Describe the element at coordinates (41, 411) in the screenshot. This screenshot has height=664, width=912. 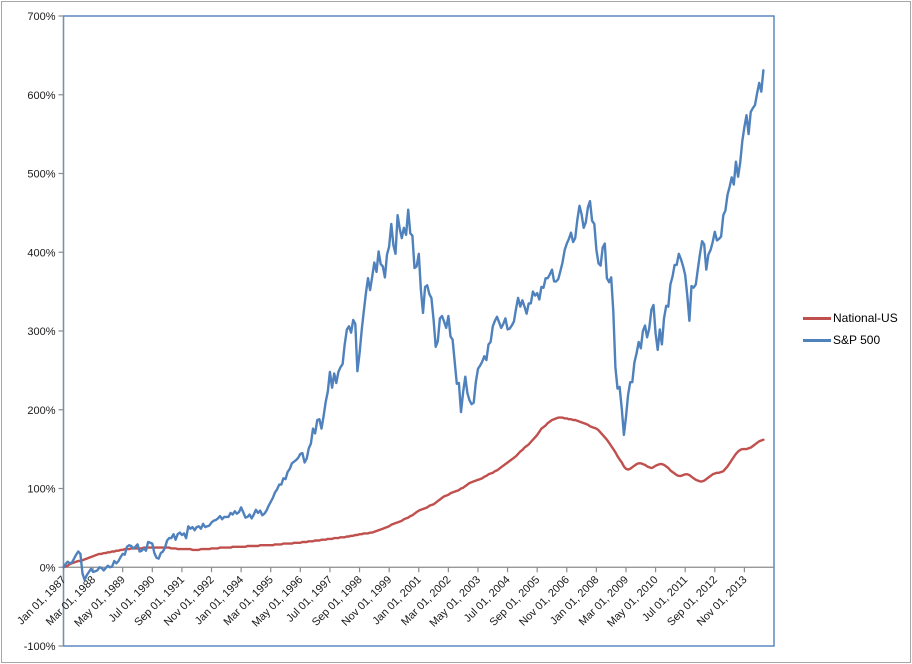
I see `y-tick-label: 200%` at that location.